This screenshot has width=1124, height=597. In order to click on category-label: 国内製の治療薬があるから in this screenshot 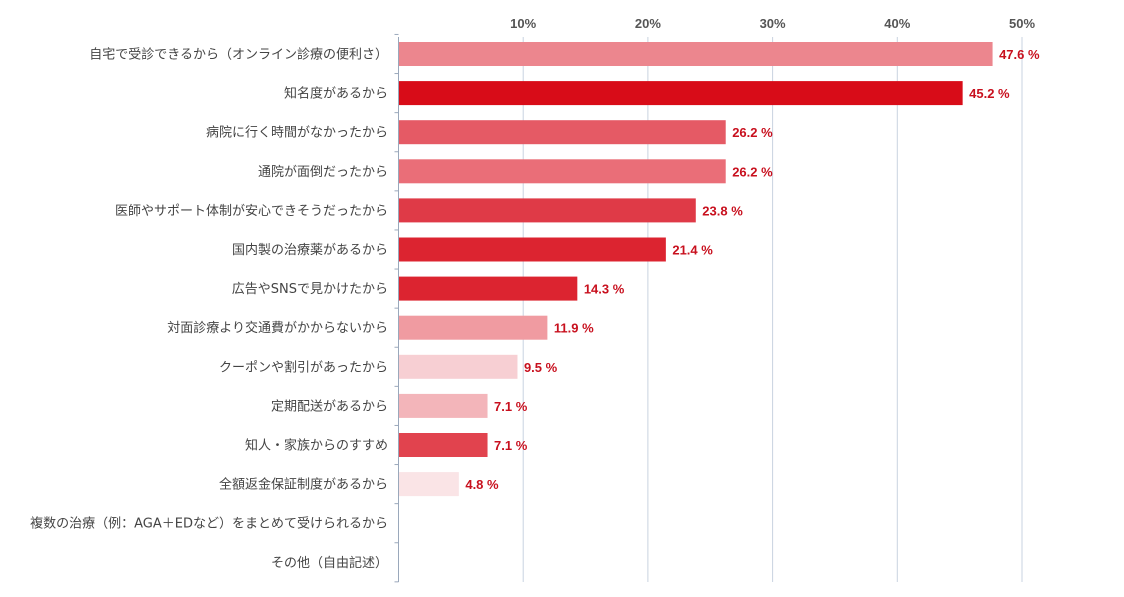, I will do `click(310, 250)`.